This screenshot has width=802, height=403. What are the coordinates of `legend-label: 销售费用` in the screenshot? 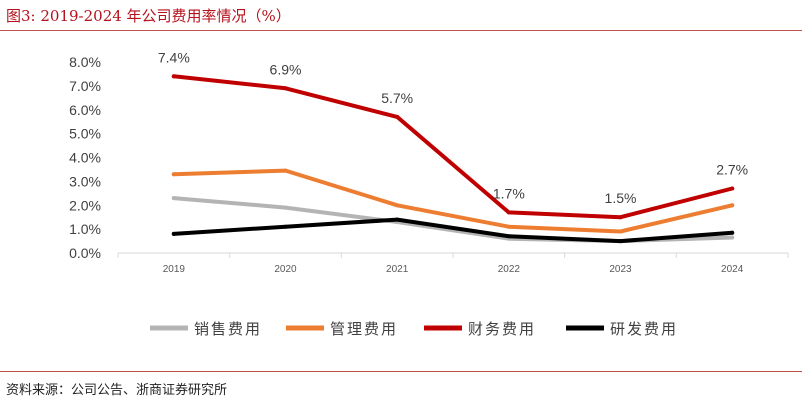 It's located at (228, 329).